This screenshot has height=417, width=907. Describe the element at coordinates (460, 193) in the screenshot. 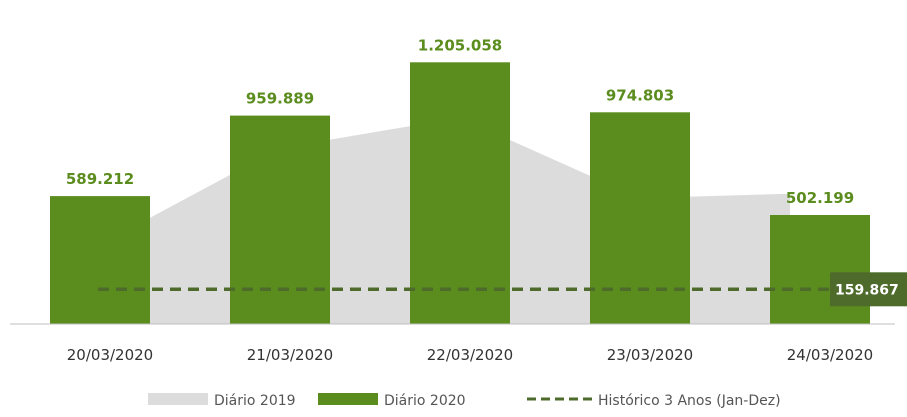

I see `bar-22/03/2020` at that location.